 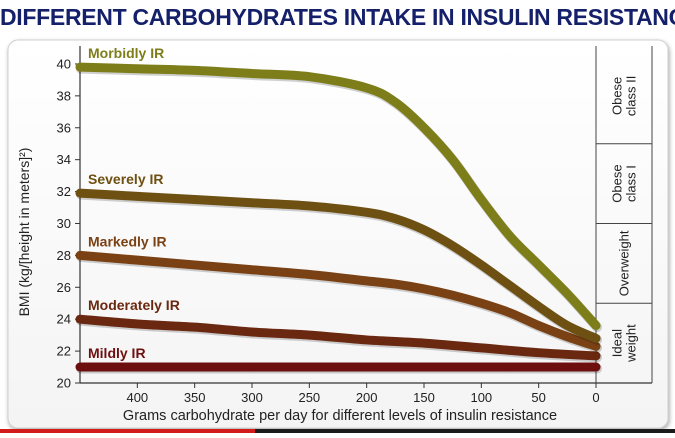 I want to click on band-label: class I, so click(x=631, y=183).